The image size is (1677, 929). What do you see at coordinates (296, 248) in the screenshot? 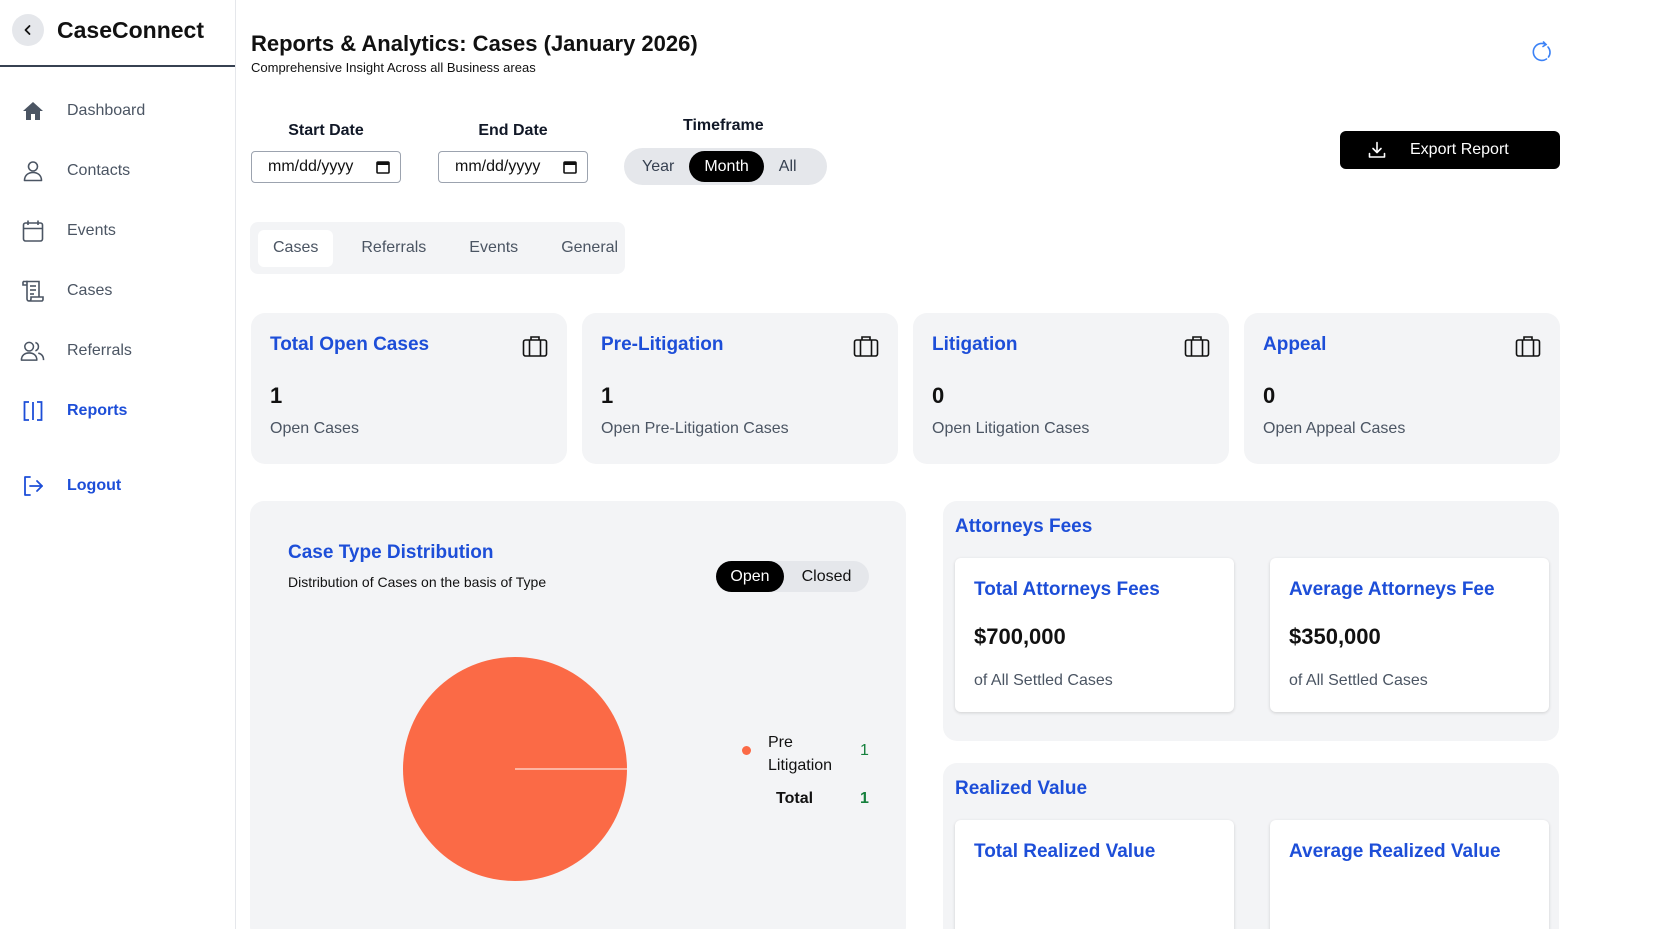
I see `tab-cases: Cases` at bounding box center [296, 248].